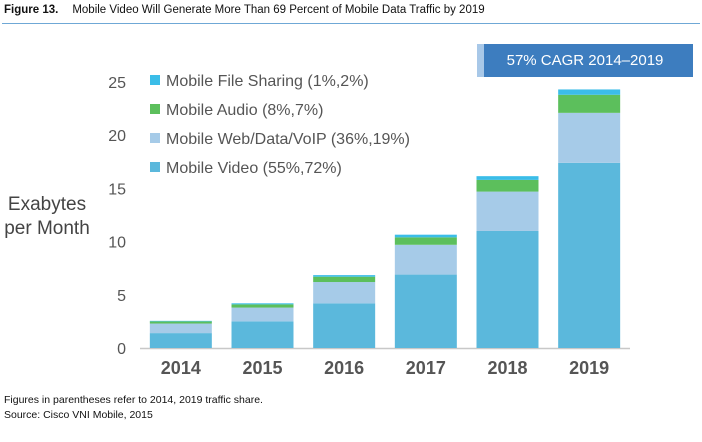 The width and height of the screenshot is (702, 442). I want to click on legend-label: Mobile Video (55%,72%), so click(254, 168).